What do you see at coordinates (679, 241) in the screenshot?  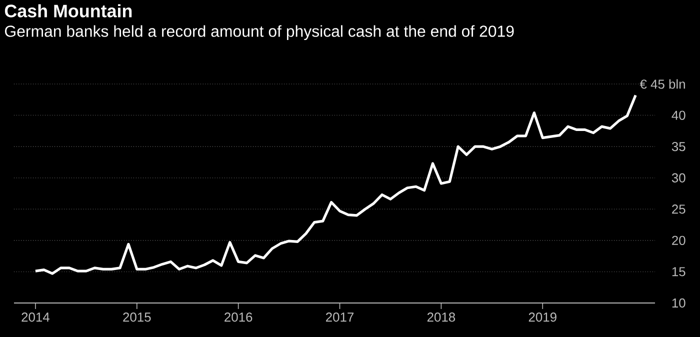 I see `y-tick-label: 20` at bounding box center [679, 241].